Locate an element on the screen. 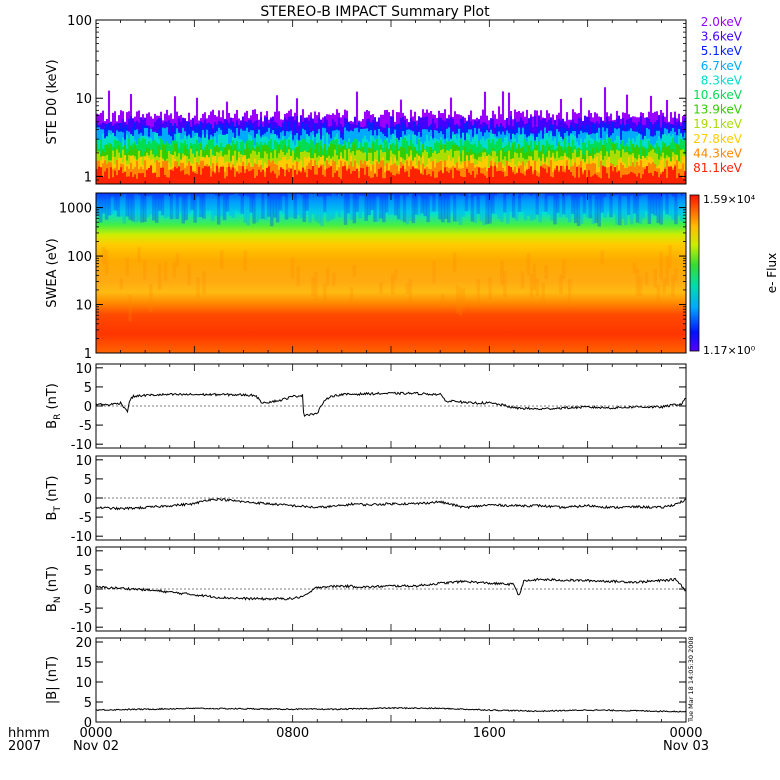  ste-legend-item: 13.9keV is located at coordinates (718, 110).